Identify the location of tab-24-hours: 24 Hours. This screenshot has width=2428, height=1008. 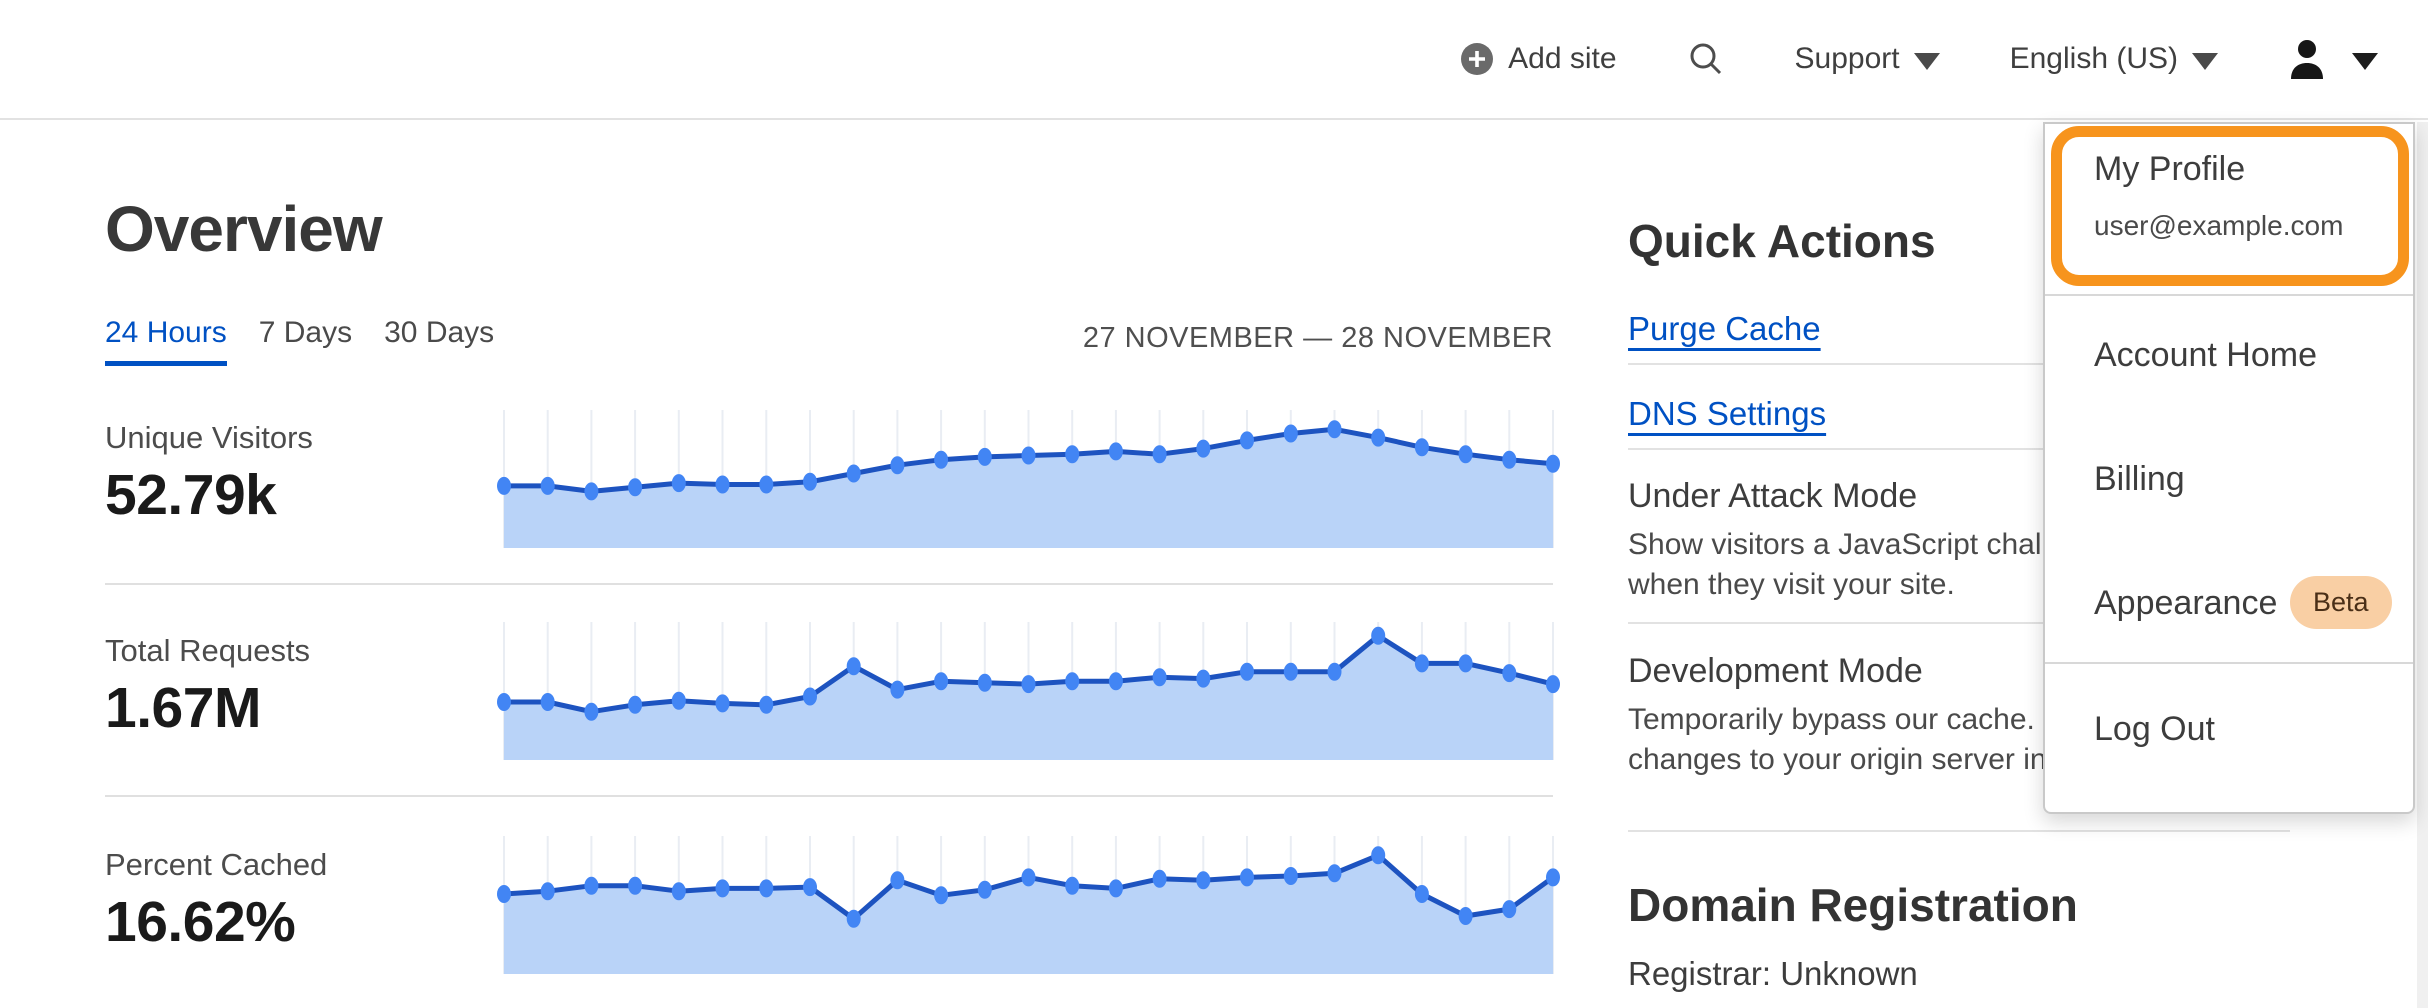
(166, 341).